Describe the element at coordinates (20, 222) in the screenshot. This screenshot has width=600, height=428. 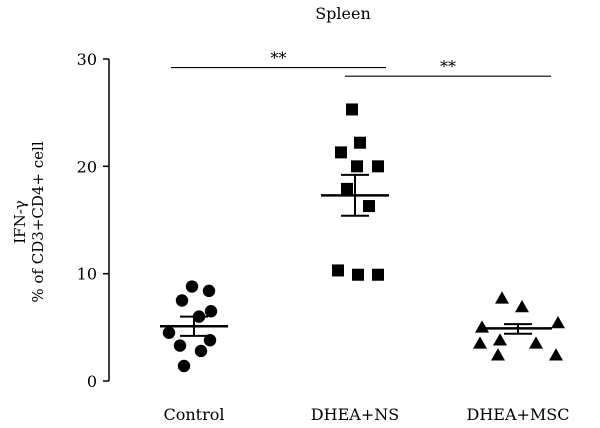
I see `y-axis-label-line1: IFN-γ` at that location.